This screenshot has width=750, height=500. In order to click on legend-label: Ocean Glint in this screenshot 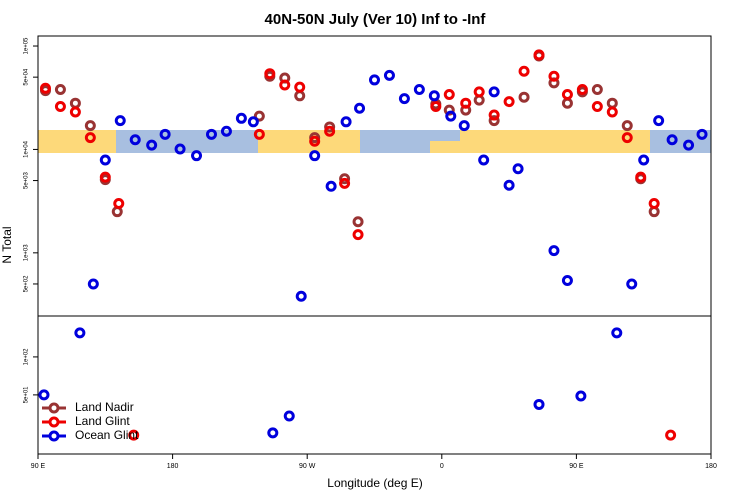, I will do `click(107, 435)`.